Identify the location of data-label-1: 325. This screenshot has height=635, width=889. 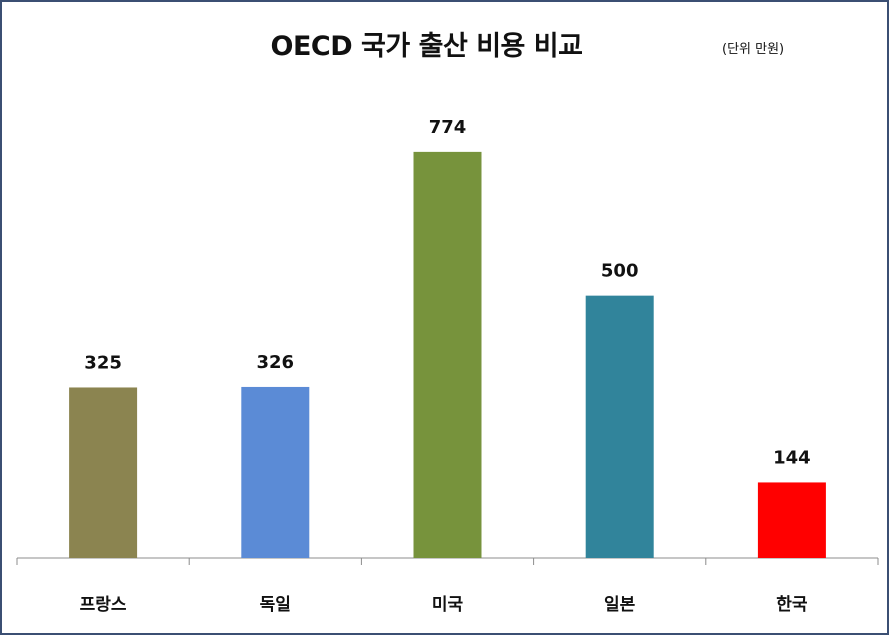
(103, 362).